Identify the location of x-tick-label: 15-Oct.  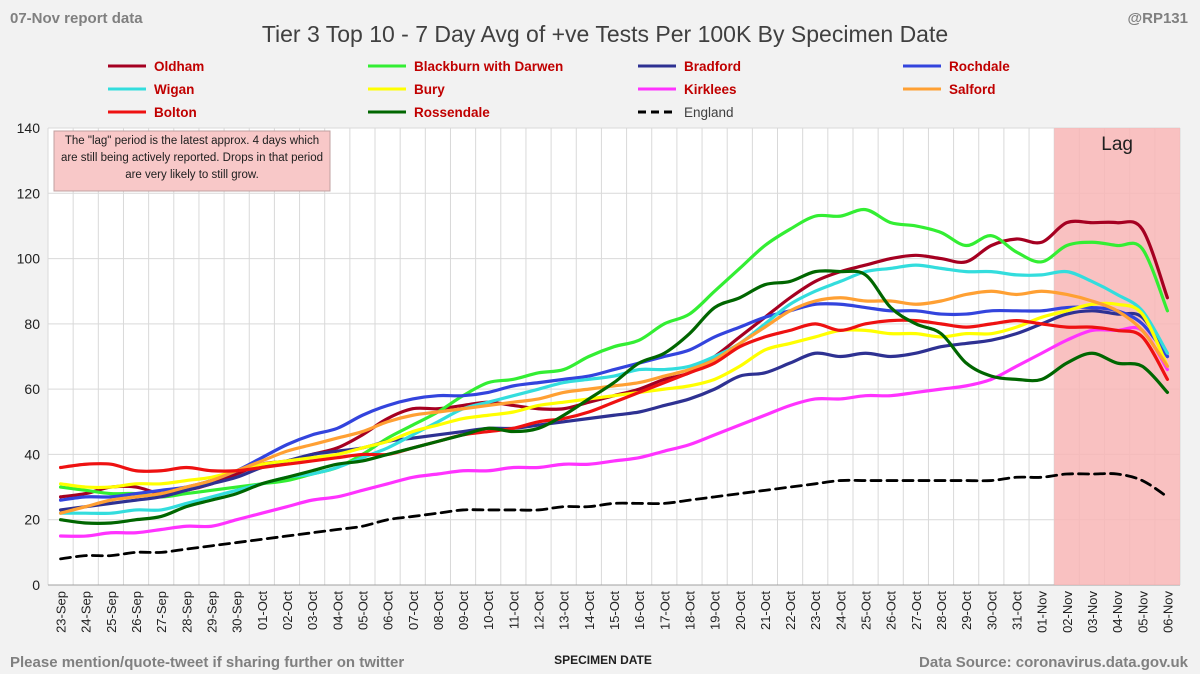
(614, 610).